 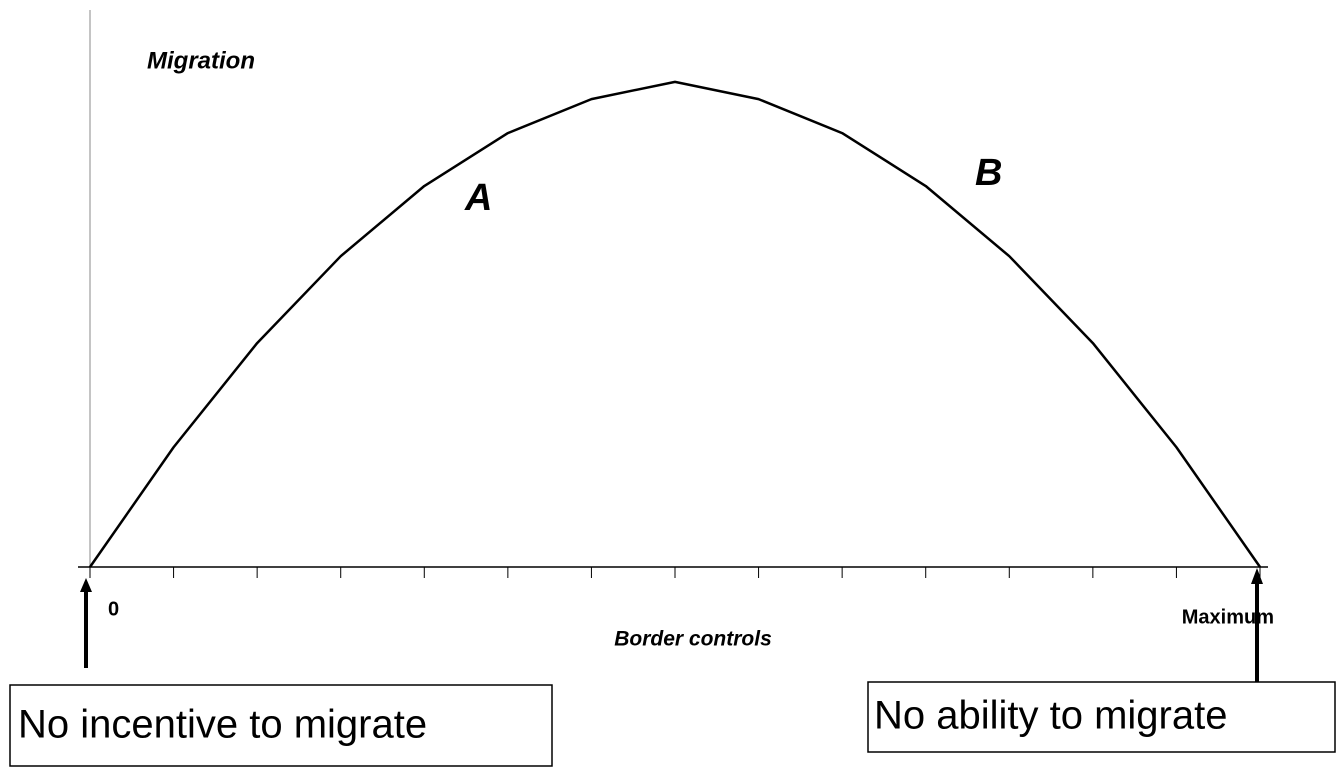 I want to click on x-axis-title: Border controls, so click(x=693, y=639).